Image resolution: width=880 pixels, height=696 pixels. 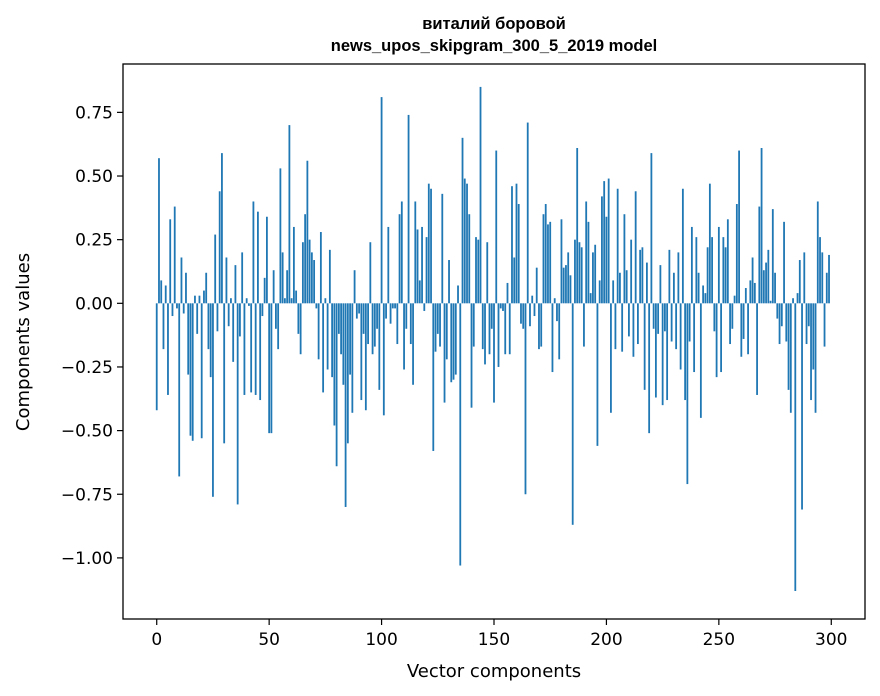 I want to click on x-tick-label: 250, so click(x=719, y=640).